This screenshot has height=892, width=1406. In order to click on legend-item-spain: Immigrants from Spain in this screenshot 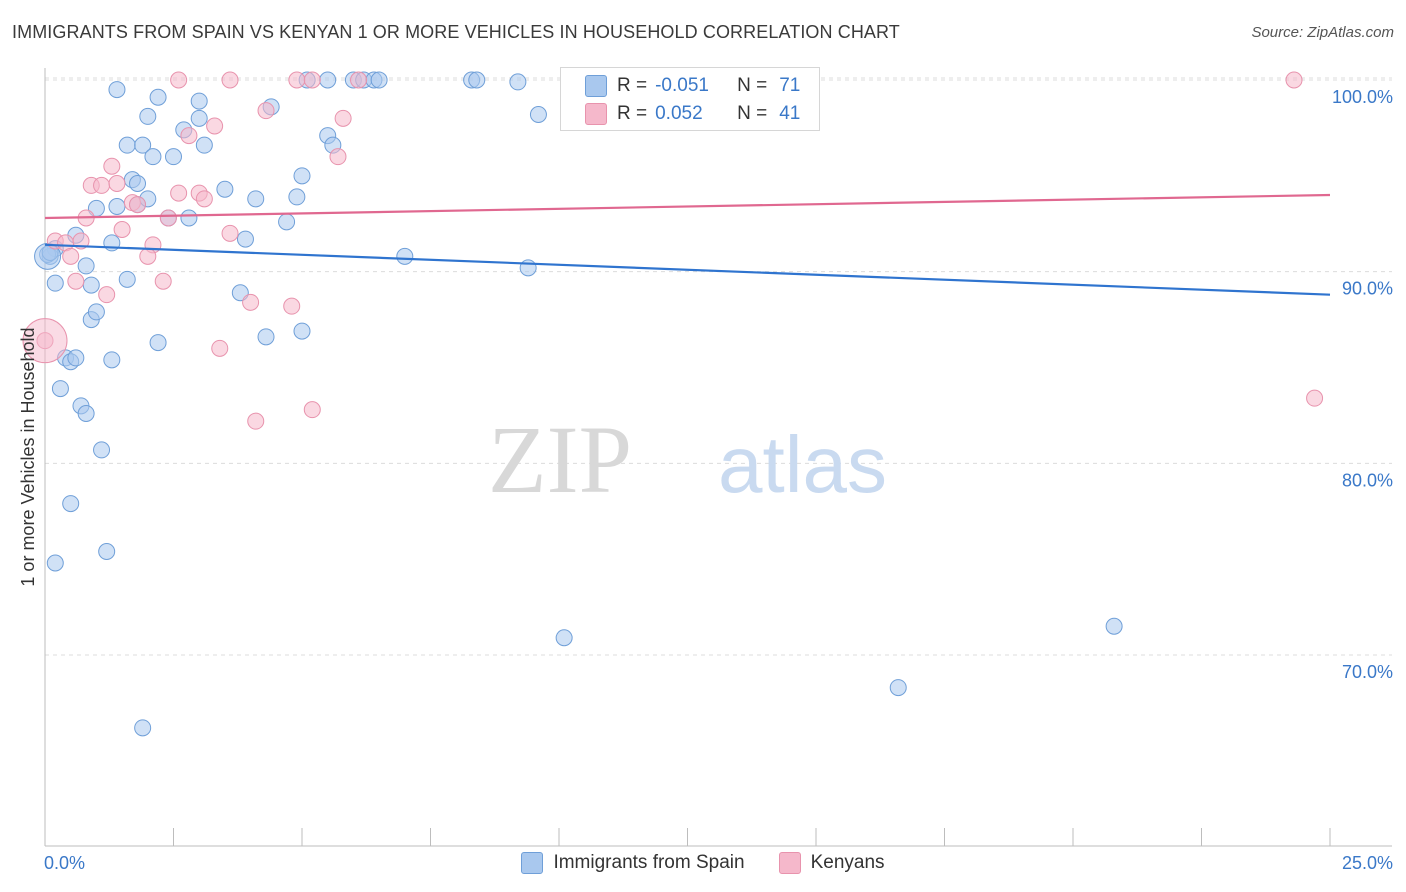, I will do `click(633, 863)`.